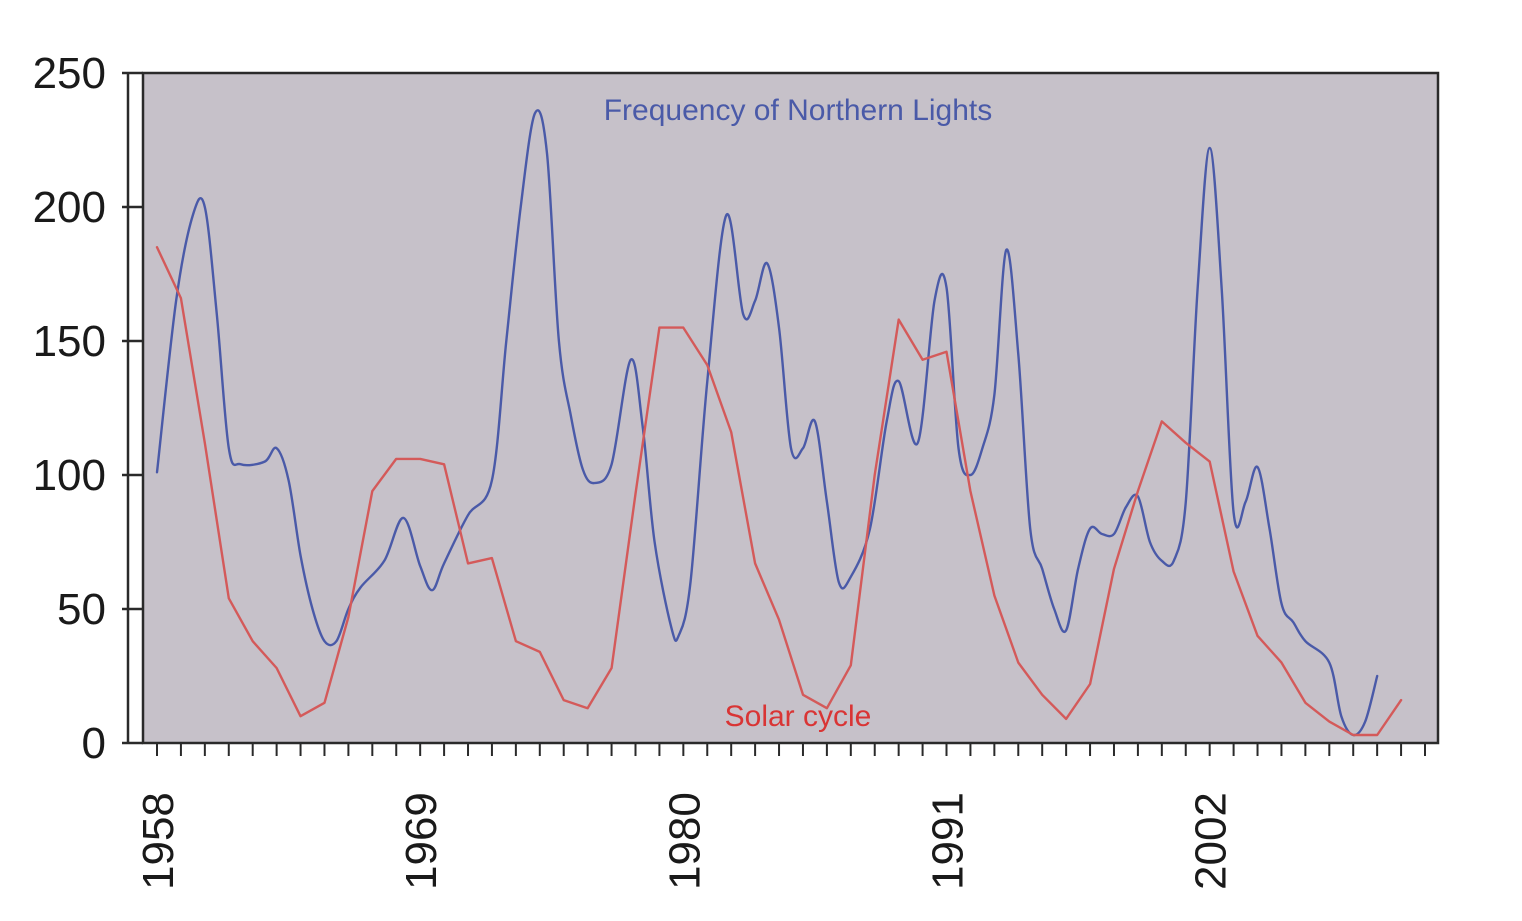  Describe the element at coordinates (94, 743) in the screenshot. I see `y-tick-label: 0` at that location.